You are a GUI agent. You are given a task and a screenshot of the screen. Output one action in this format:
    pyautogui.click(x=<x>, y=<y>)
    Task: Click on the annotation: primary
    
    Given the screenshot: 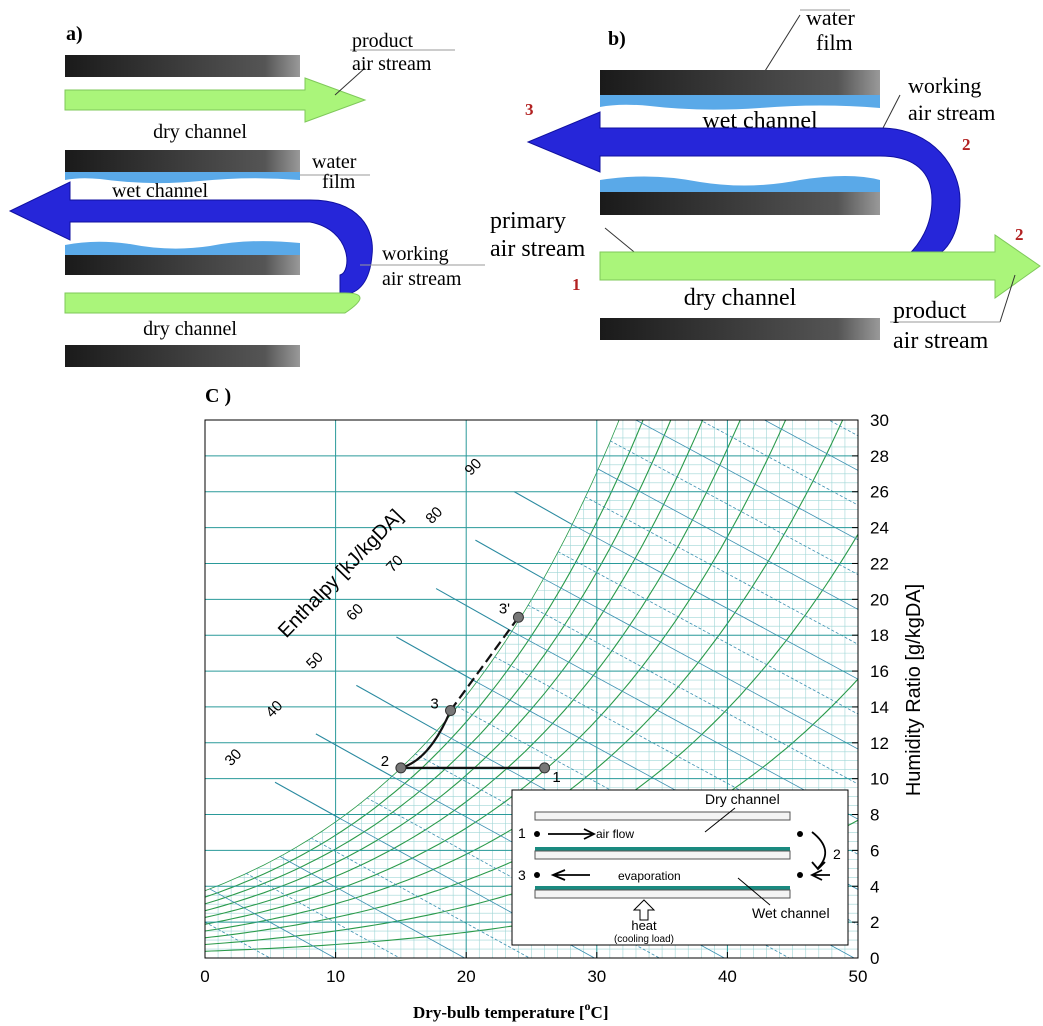 What is the action you would take?
    pyautogui.click(x=528, y=221)
    